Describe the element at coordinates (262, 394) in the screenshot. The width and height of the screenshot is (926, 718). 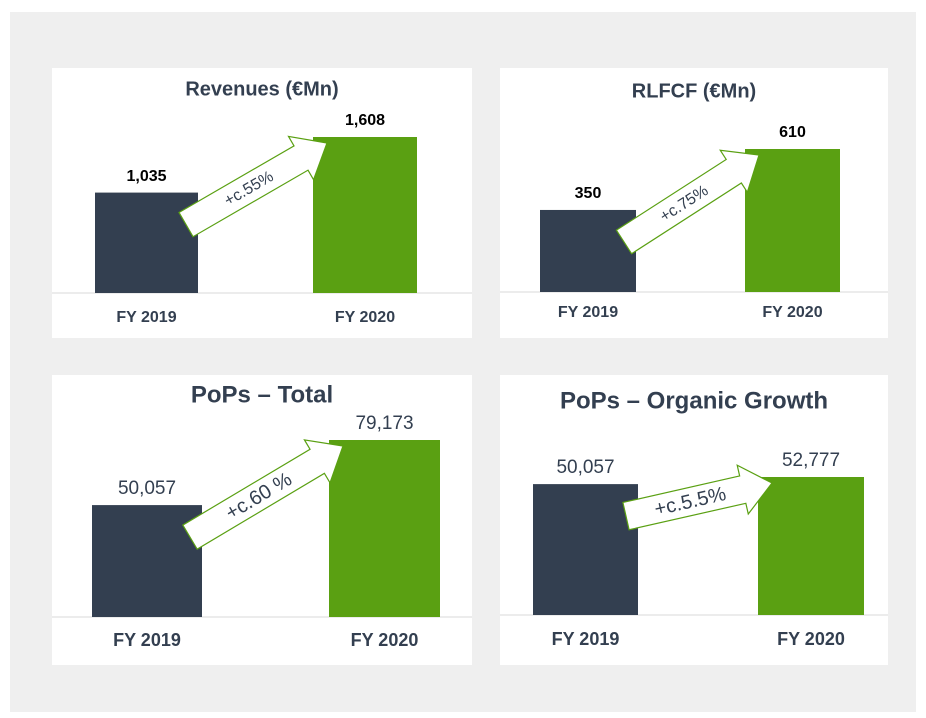
I see `chart-title: PoPs – Total` at that location.